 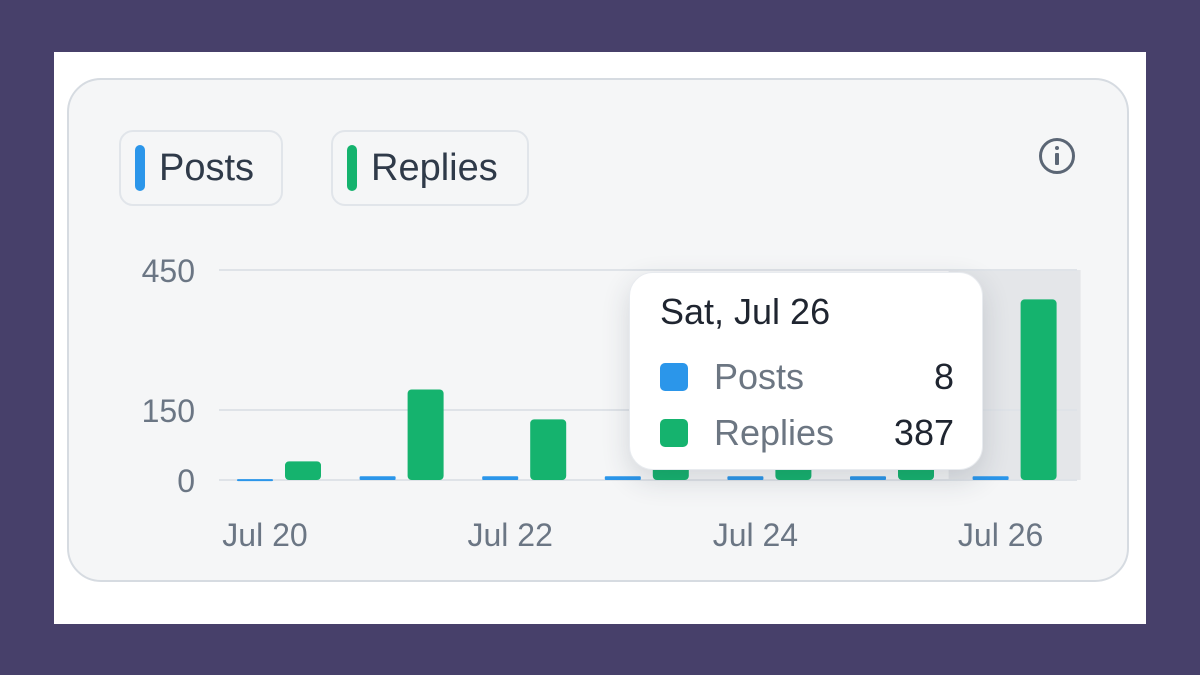 I want to click on y-tick-label: 0, so click(x=186, y=481).